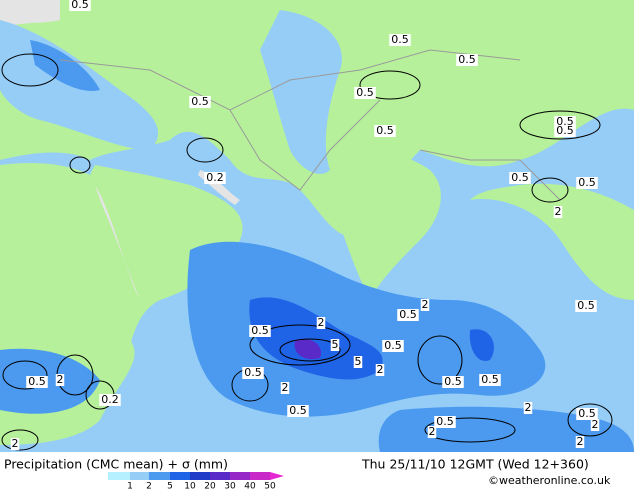 The height and width of the screenshot is (490, 634). What do you see at coordinates (250, 486) in the screenshot?
I see `colorbar-label: 40` at bounding box center [250, 486].